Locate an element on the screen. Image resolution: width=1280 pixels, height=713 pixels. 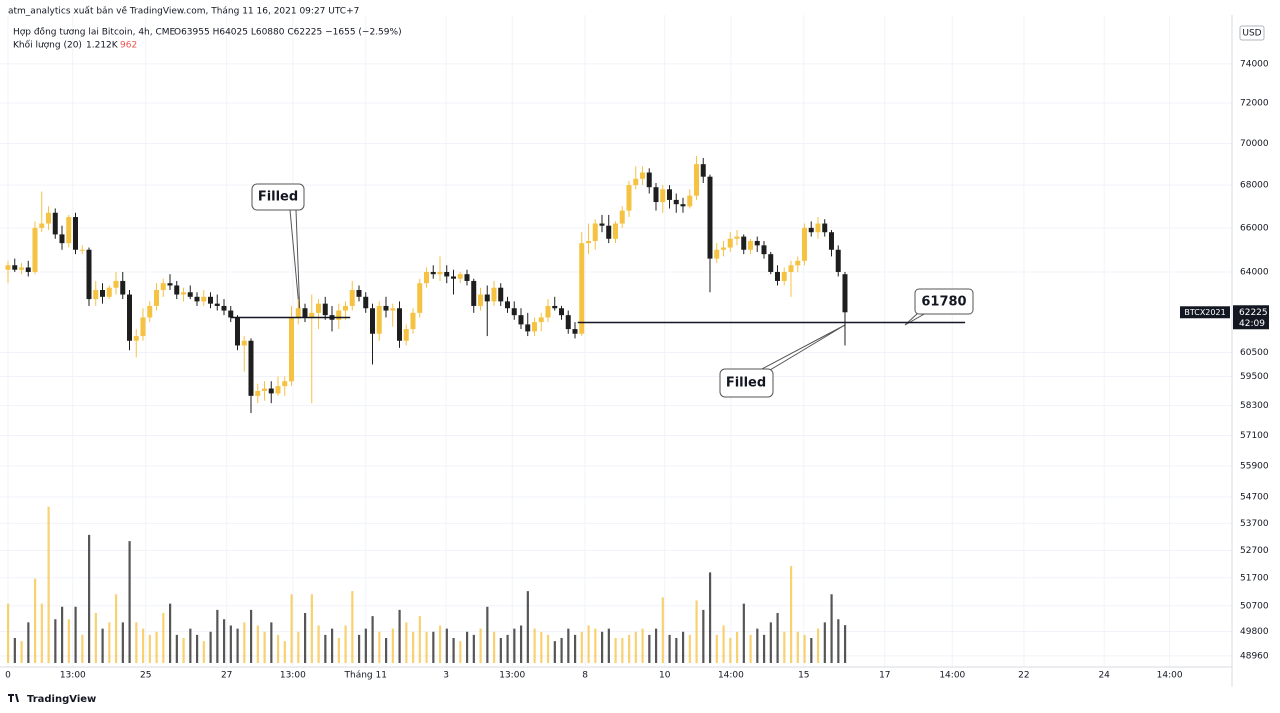
x-tick-label: 25 is located at coordinates (145, 676).